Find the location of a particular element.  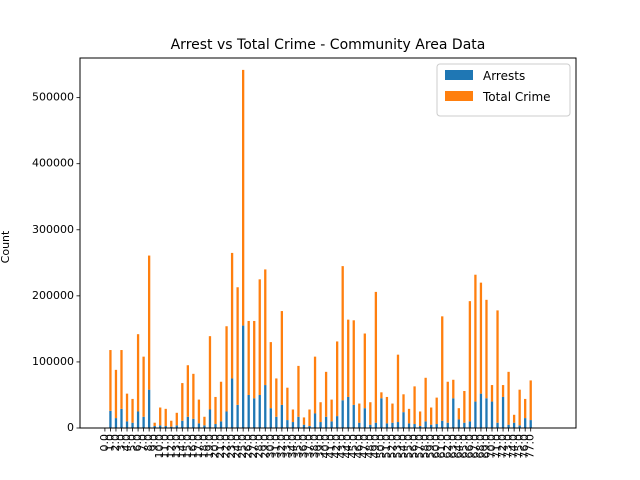

bar-arrests-36.0 is located at coordinates (304, 426).